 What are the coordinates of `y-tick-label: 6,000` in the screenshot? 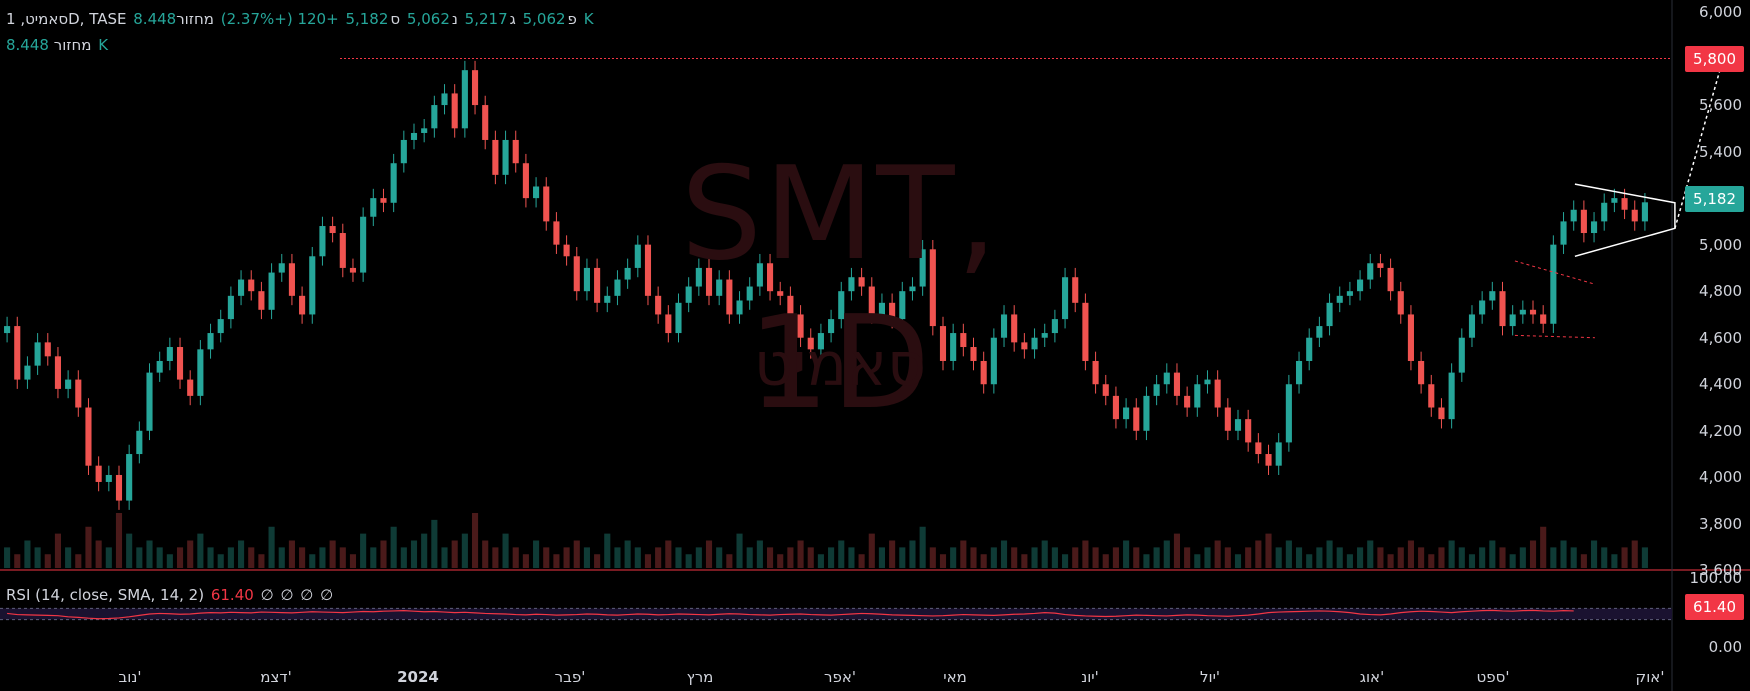 It's located at (1720, 12).